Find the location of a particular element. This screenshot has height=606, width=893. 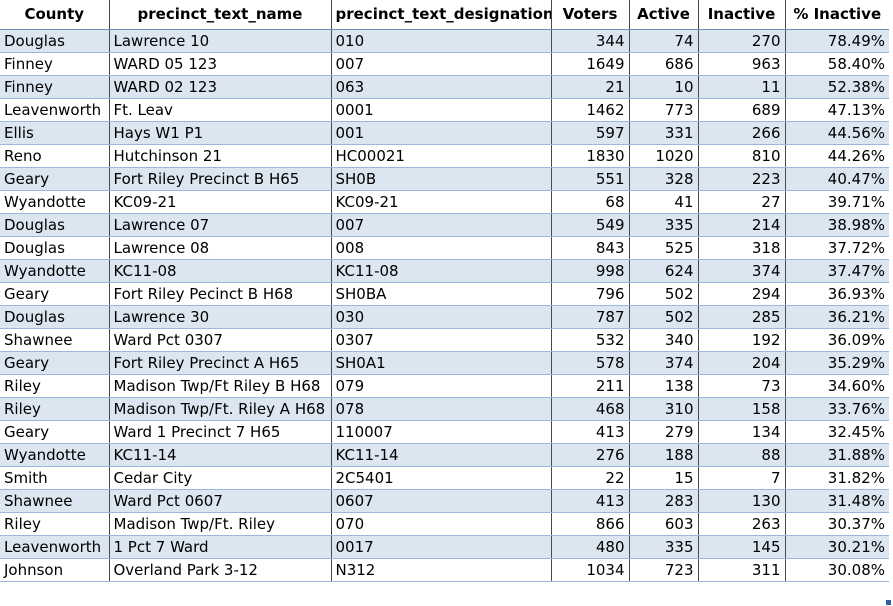

cell-precinct-name: Ft. Leav is located at coordinates (220, 110).